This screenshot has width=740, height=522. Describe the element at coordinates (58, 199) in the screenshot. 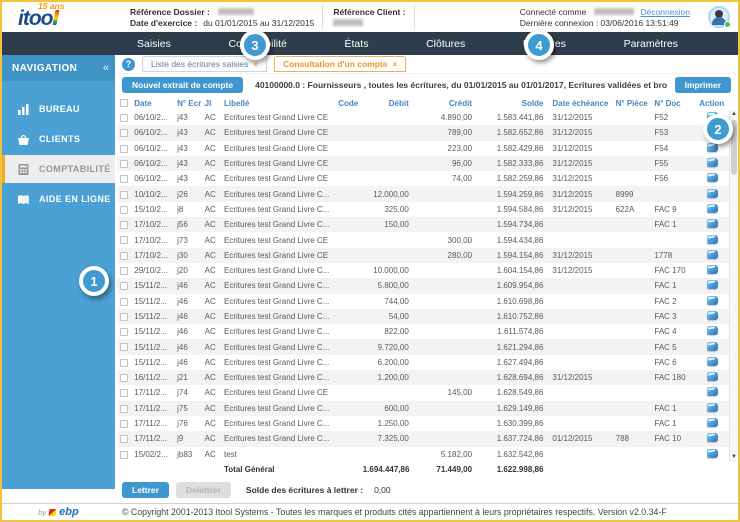

I see `sidebar-item-aide: AIDE EN LIGNE` at that location.